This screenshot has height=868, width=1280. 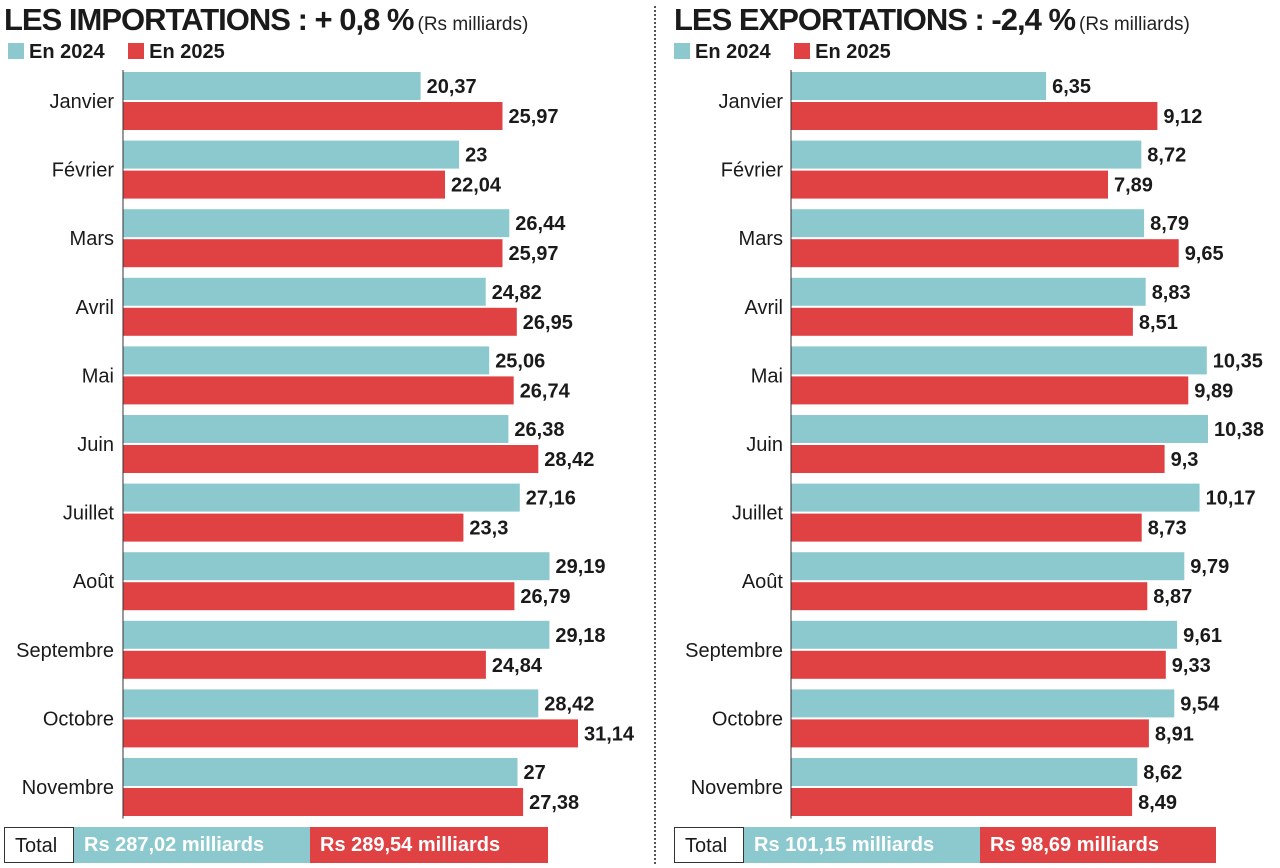 What do you see at coordinates (1133, 186) in the screenshot?
I see `exports-value-label-2025: 7,89` at bounding box center [1133, 186].